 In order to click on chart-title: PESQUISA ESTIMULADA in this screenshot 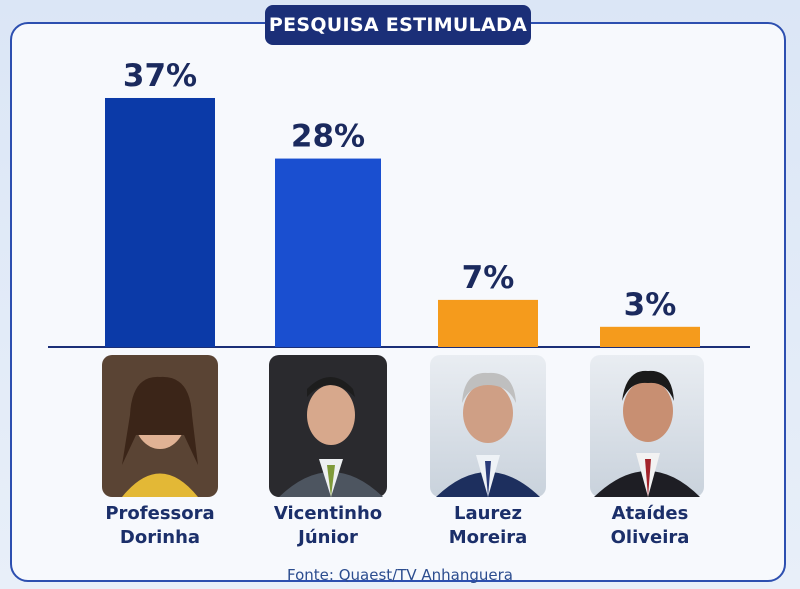, I will do `click(398, 25)`.